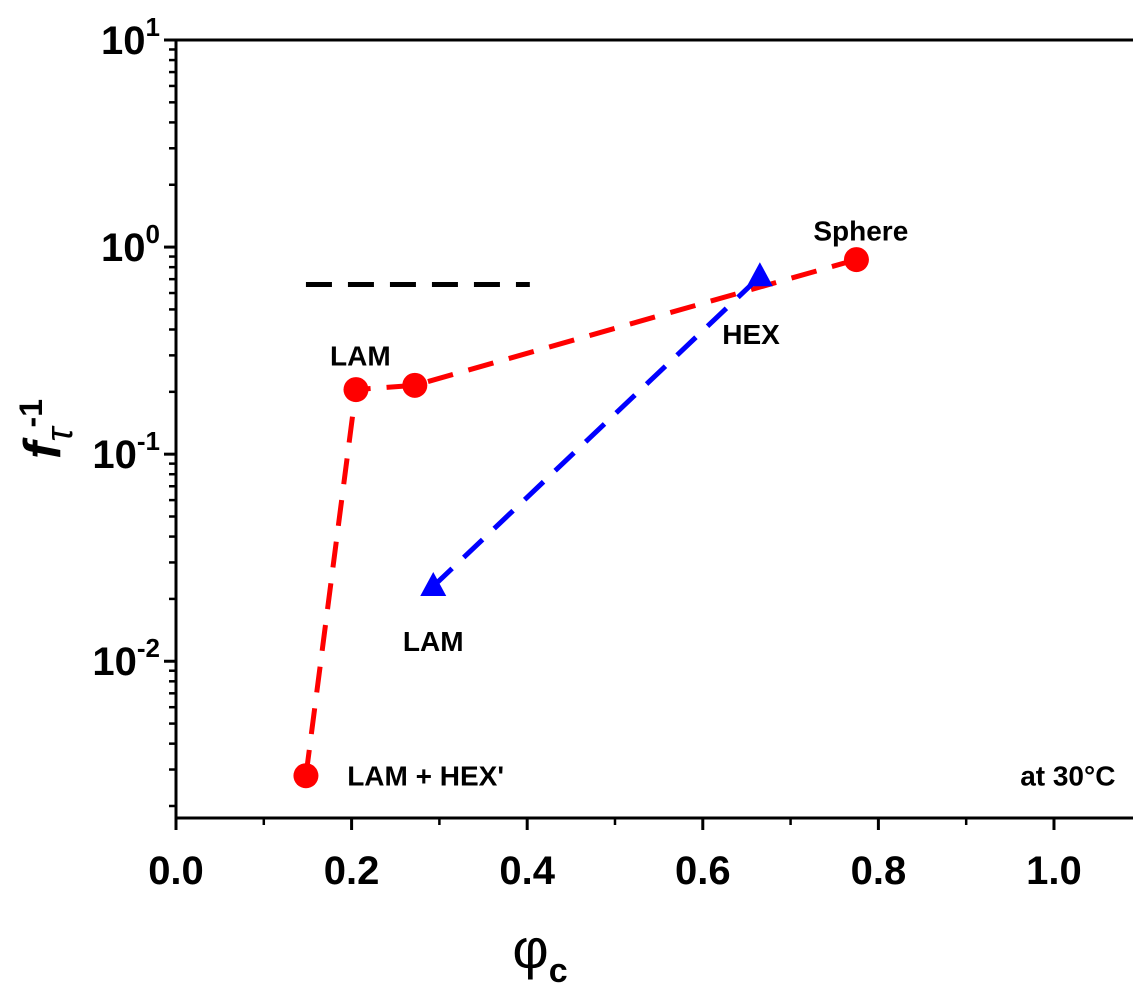 Image resolution: width=1133 pixels, height=991 pixels. What do you see at coordinates (130, 244) in the screenshot?
I see `y-tick-label: 10⁰` at bounding box center [130, 244].